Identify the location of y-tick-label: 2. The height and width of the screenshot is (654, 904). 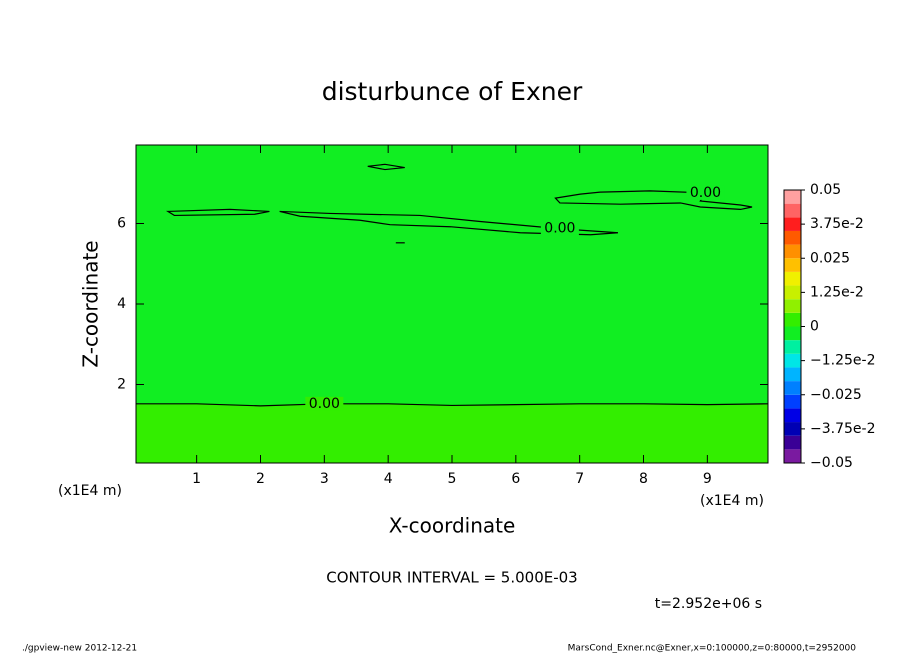
(121, 385).